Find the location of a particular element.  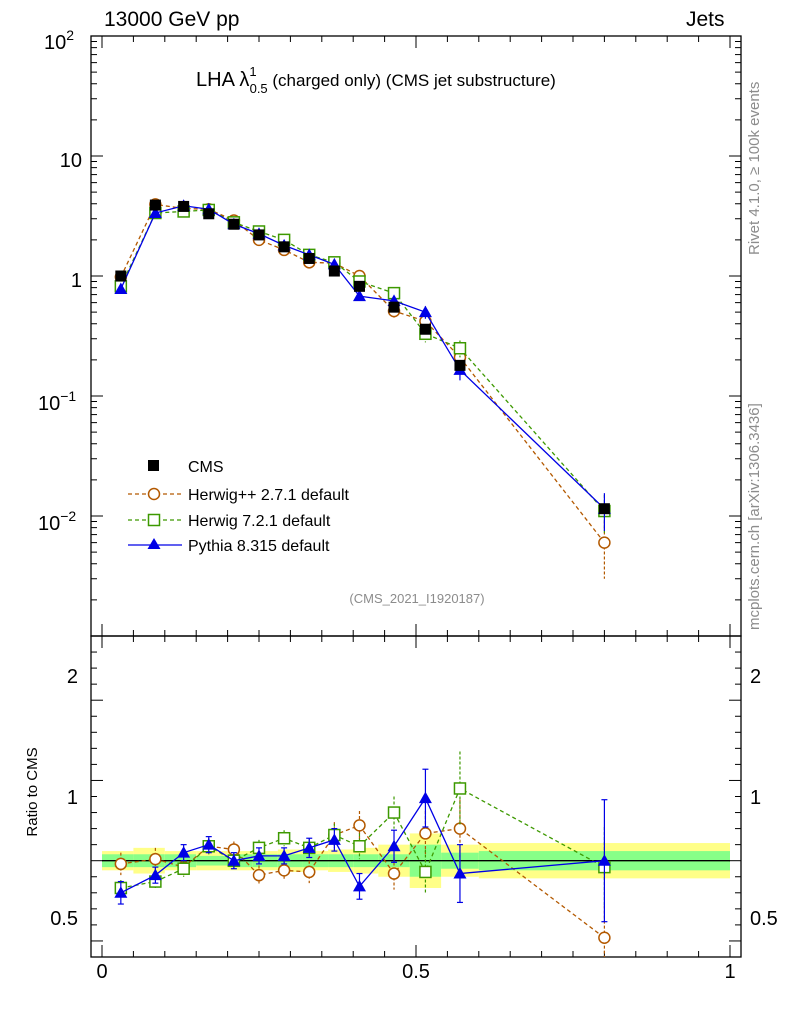

legend-label-cms: CMS is located at coordinates (206, 467).